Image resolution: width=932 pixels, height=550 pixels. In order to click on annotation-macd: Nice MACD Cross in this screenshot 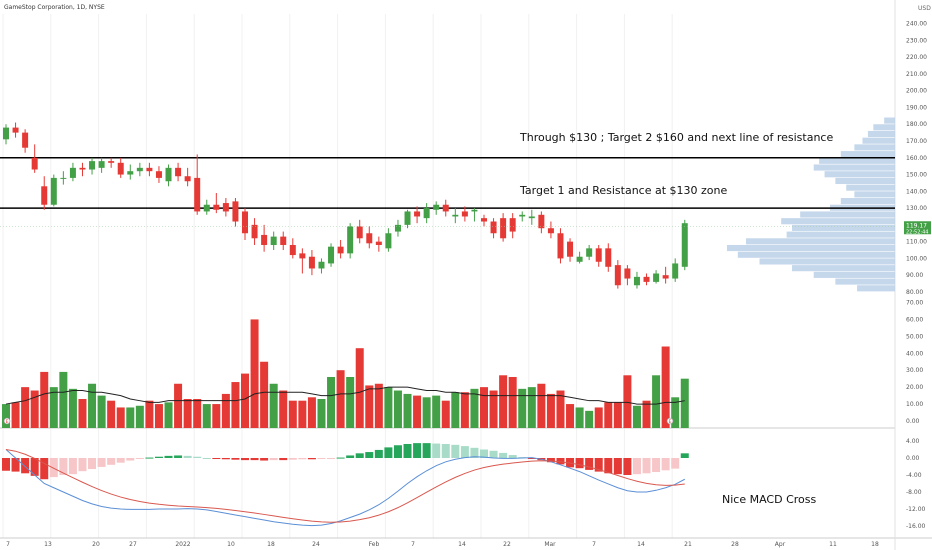, I will do `click(769, 499)`.